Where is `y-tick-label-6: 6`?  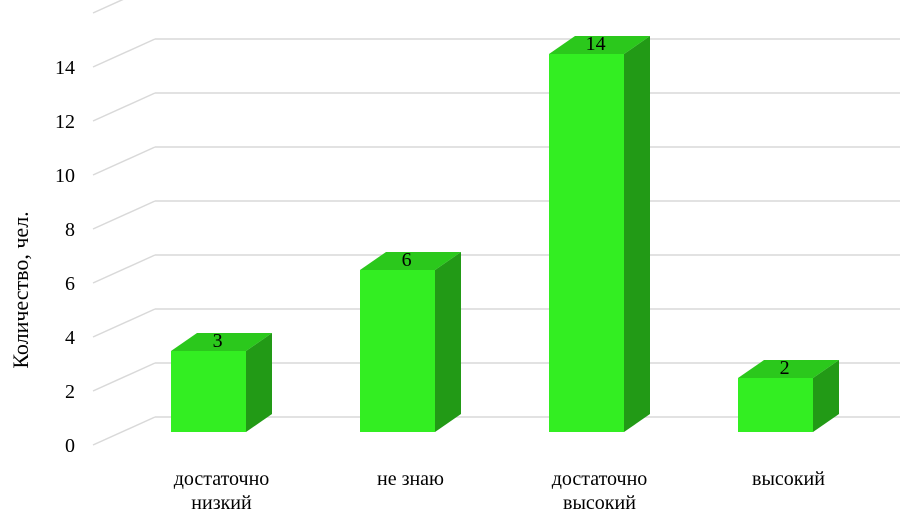 y-tick-label-6: 6 is located at coordinates (70, 284).